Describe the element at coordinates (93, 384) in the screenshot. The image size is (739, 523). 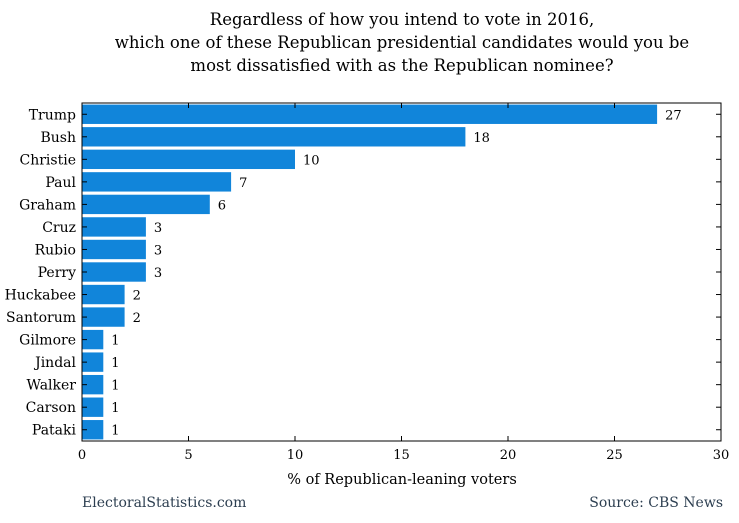
I see `bar-walker` at that location.